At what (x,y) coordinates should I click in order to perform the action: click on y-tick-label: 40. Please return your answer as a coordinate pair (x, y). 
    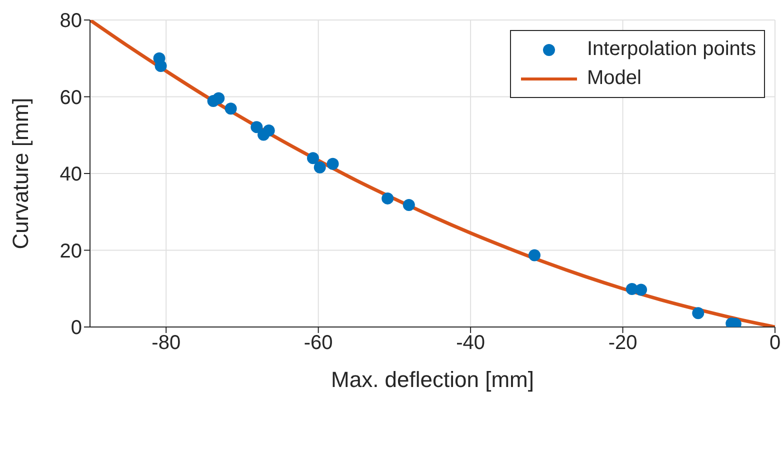
    Looking at the image, I should click on (71, 175).